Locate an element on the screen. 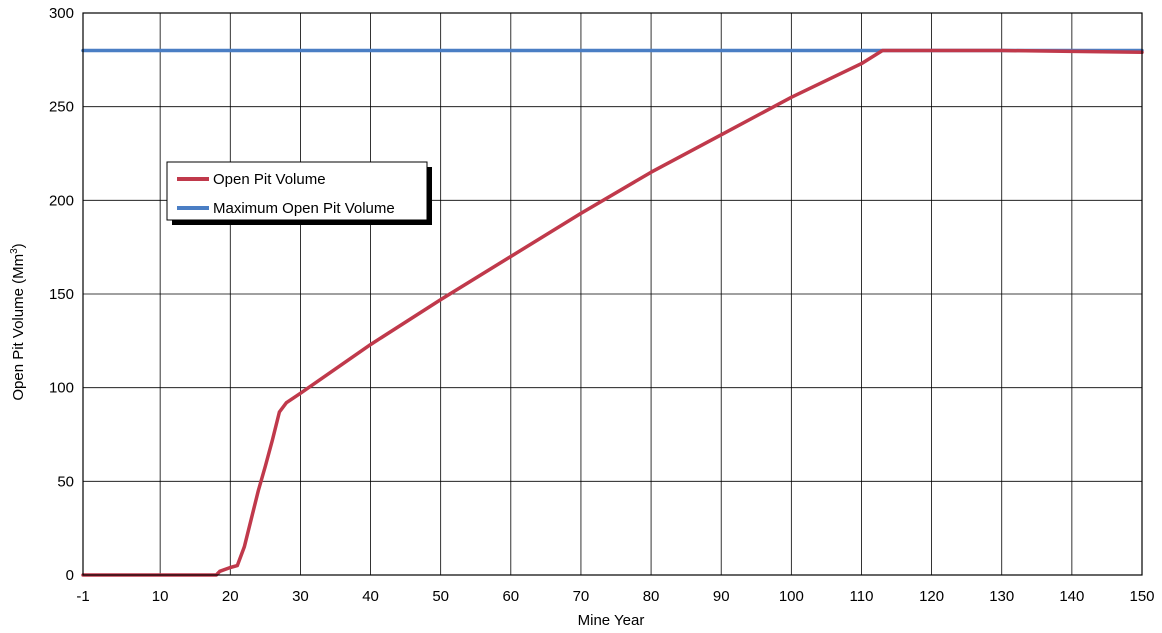 This screenshot has height=633, width=1162. x-tick-label: 60 is located at coordinates (510, 596).